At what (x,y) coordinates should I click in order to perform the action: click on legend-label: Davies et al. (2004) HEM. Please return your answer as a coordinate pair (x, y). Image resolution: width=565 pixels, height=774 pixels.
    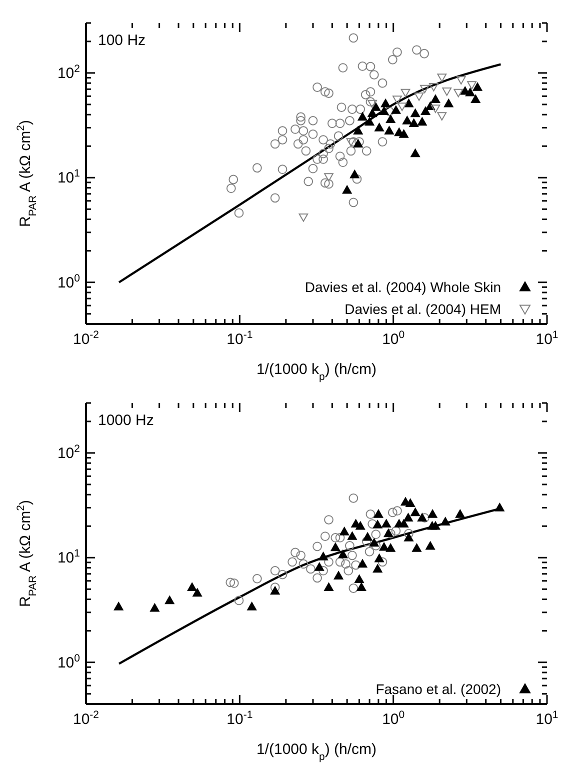
    Looking at the image, I should click on (422, 309).